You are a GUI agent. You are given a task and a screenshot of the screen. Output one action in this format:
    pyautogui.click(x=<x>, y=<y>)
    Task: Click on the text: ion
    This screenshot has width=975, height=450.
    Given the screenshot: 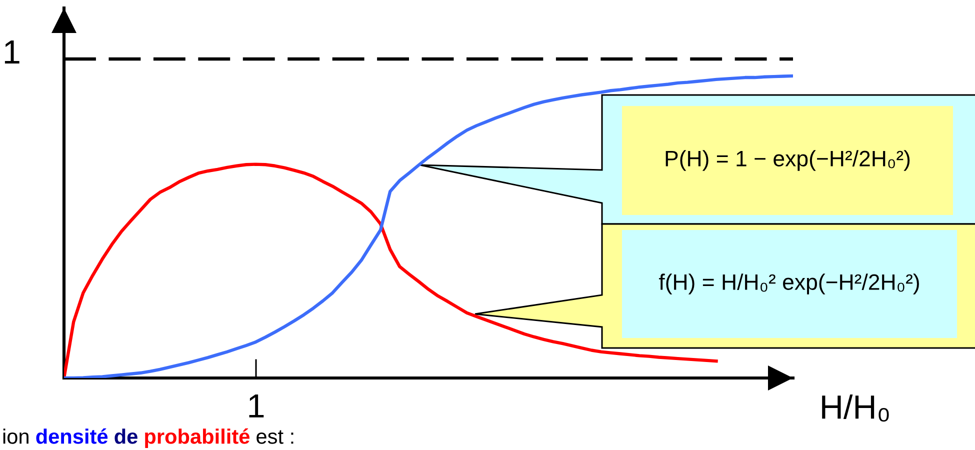 What is the action you would take?
    pyautogui.click(x=15, y=436)
    